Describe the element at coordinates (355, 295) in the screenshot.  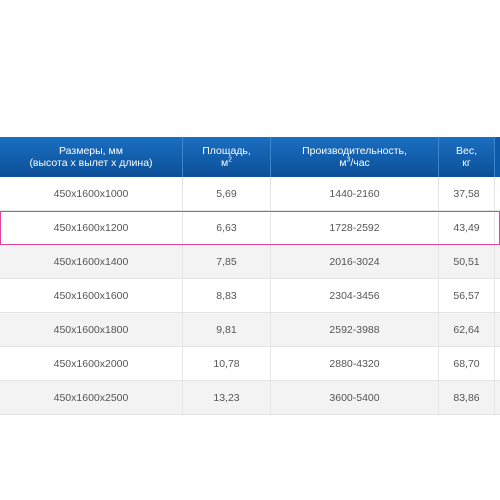
I see `cell-performance: 2304-3456` at that location.